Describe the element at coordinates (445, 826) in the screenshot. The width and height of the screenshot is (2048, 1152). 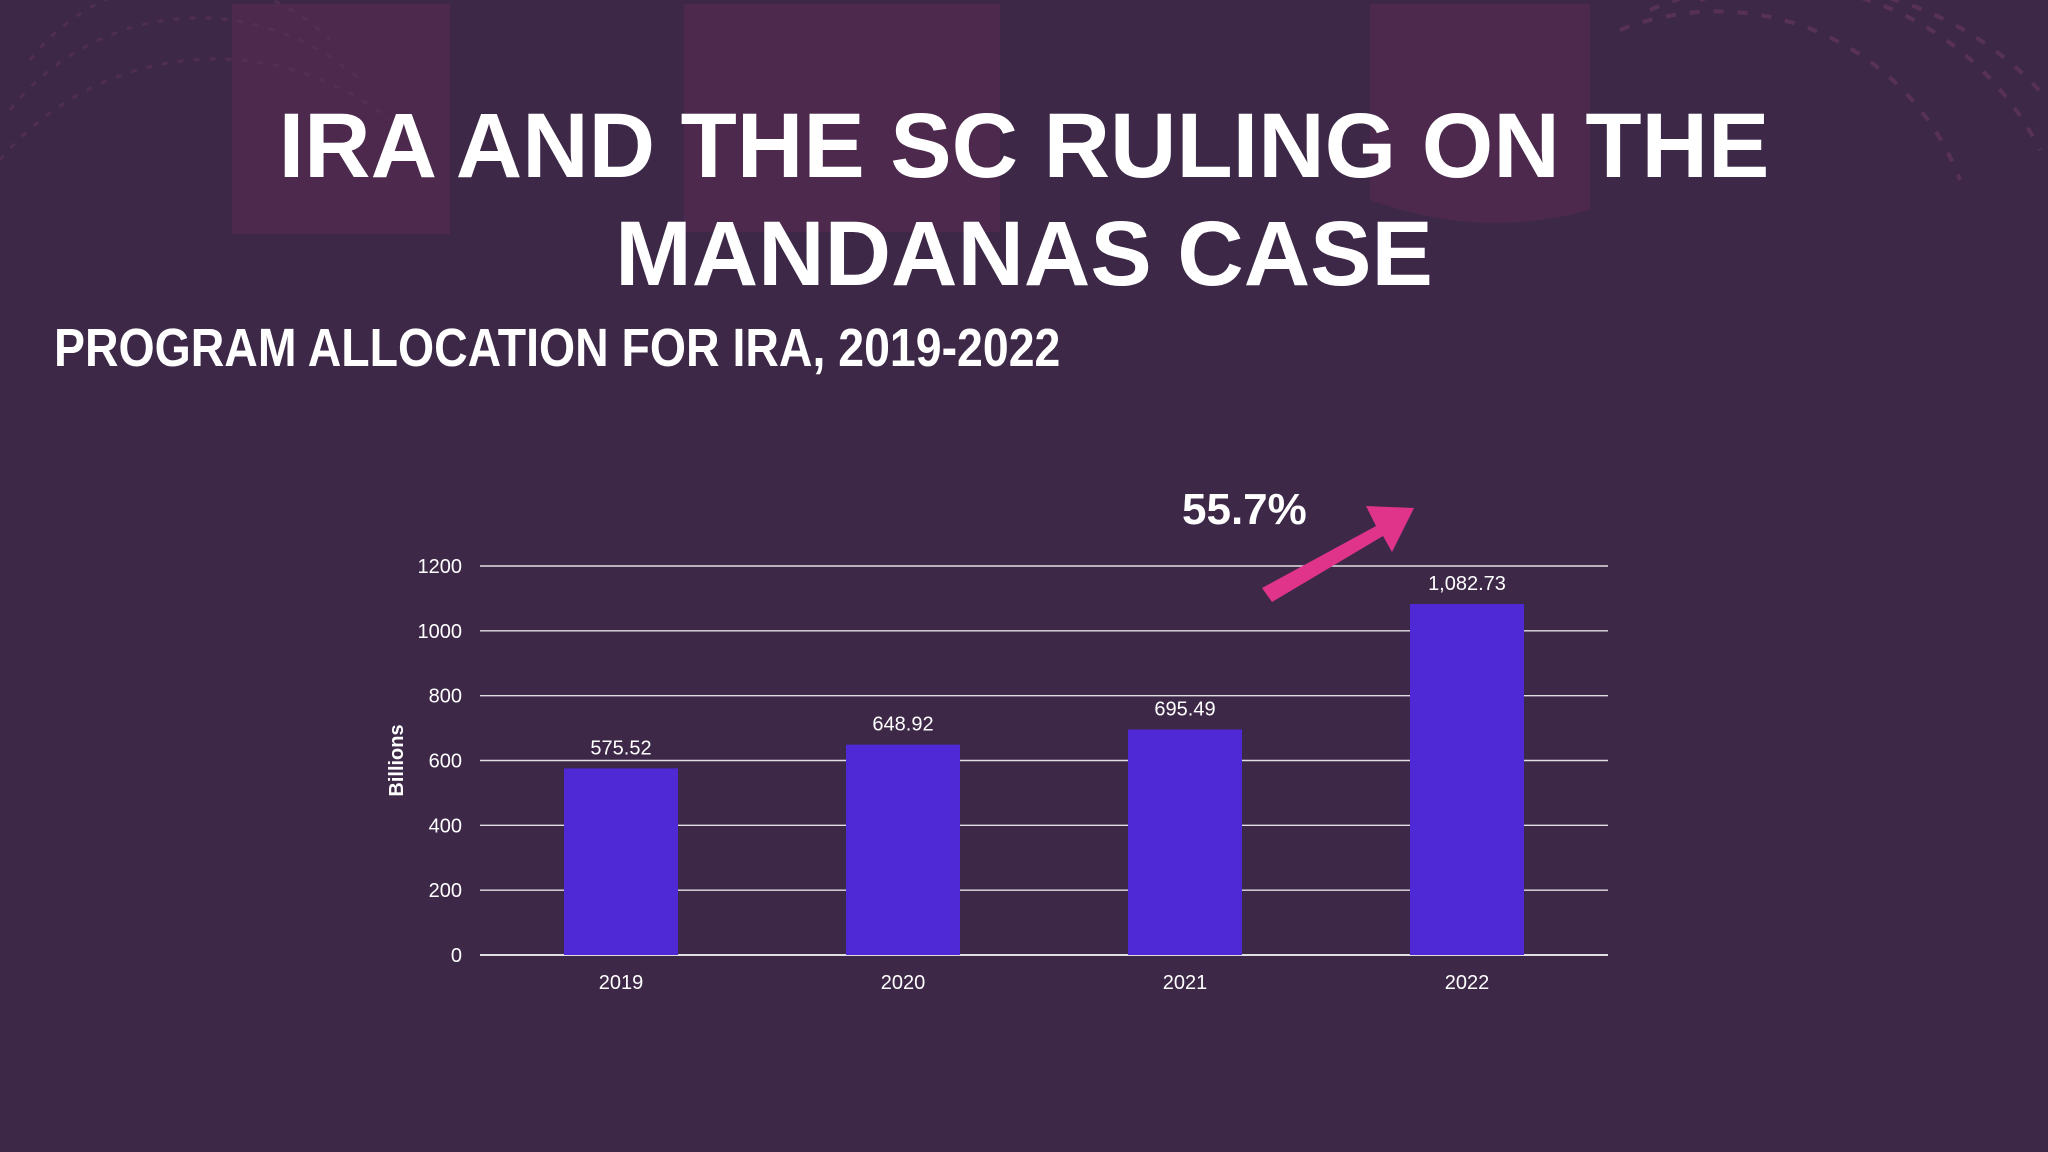
I see `y-tick-label: 400` at that location.